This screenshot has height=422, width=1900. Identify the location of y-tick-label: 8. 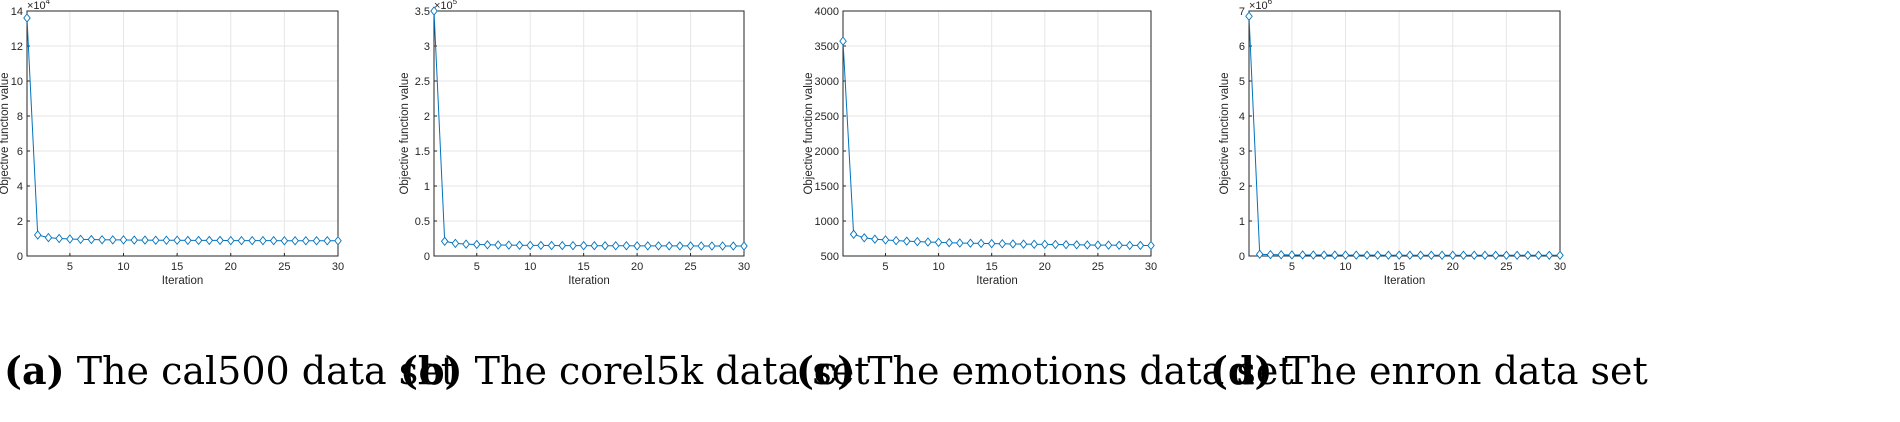
(20, 117).